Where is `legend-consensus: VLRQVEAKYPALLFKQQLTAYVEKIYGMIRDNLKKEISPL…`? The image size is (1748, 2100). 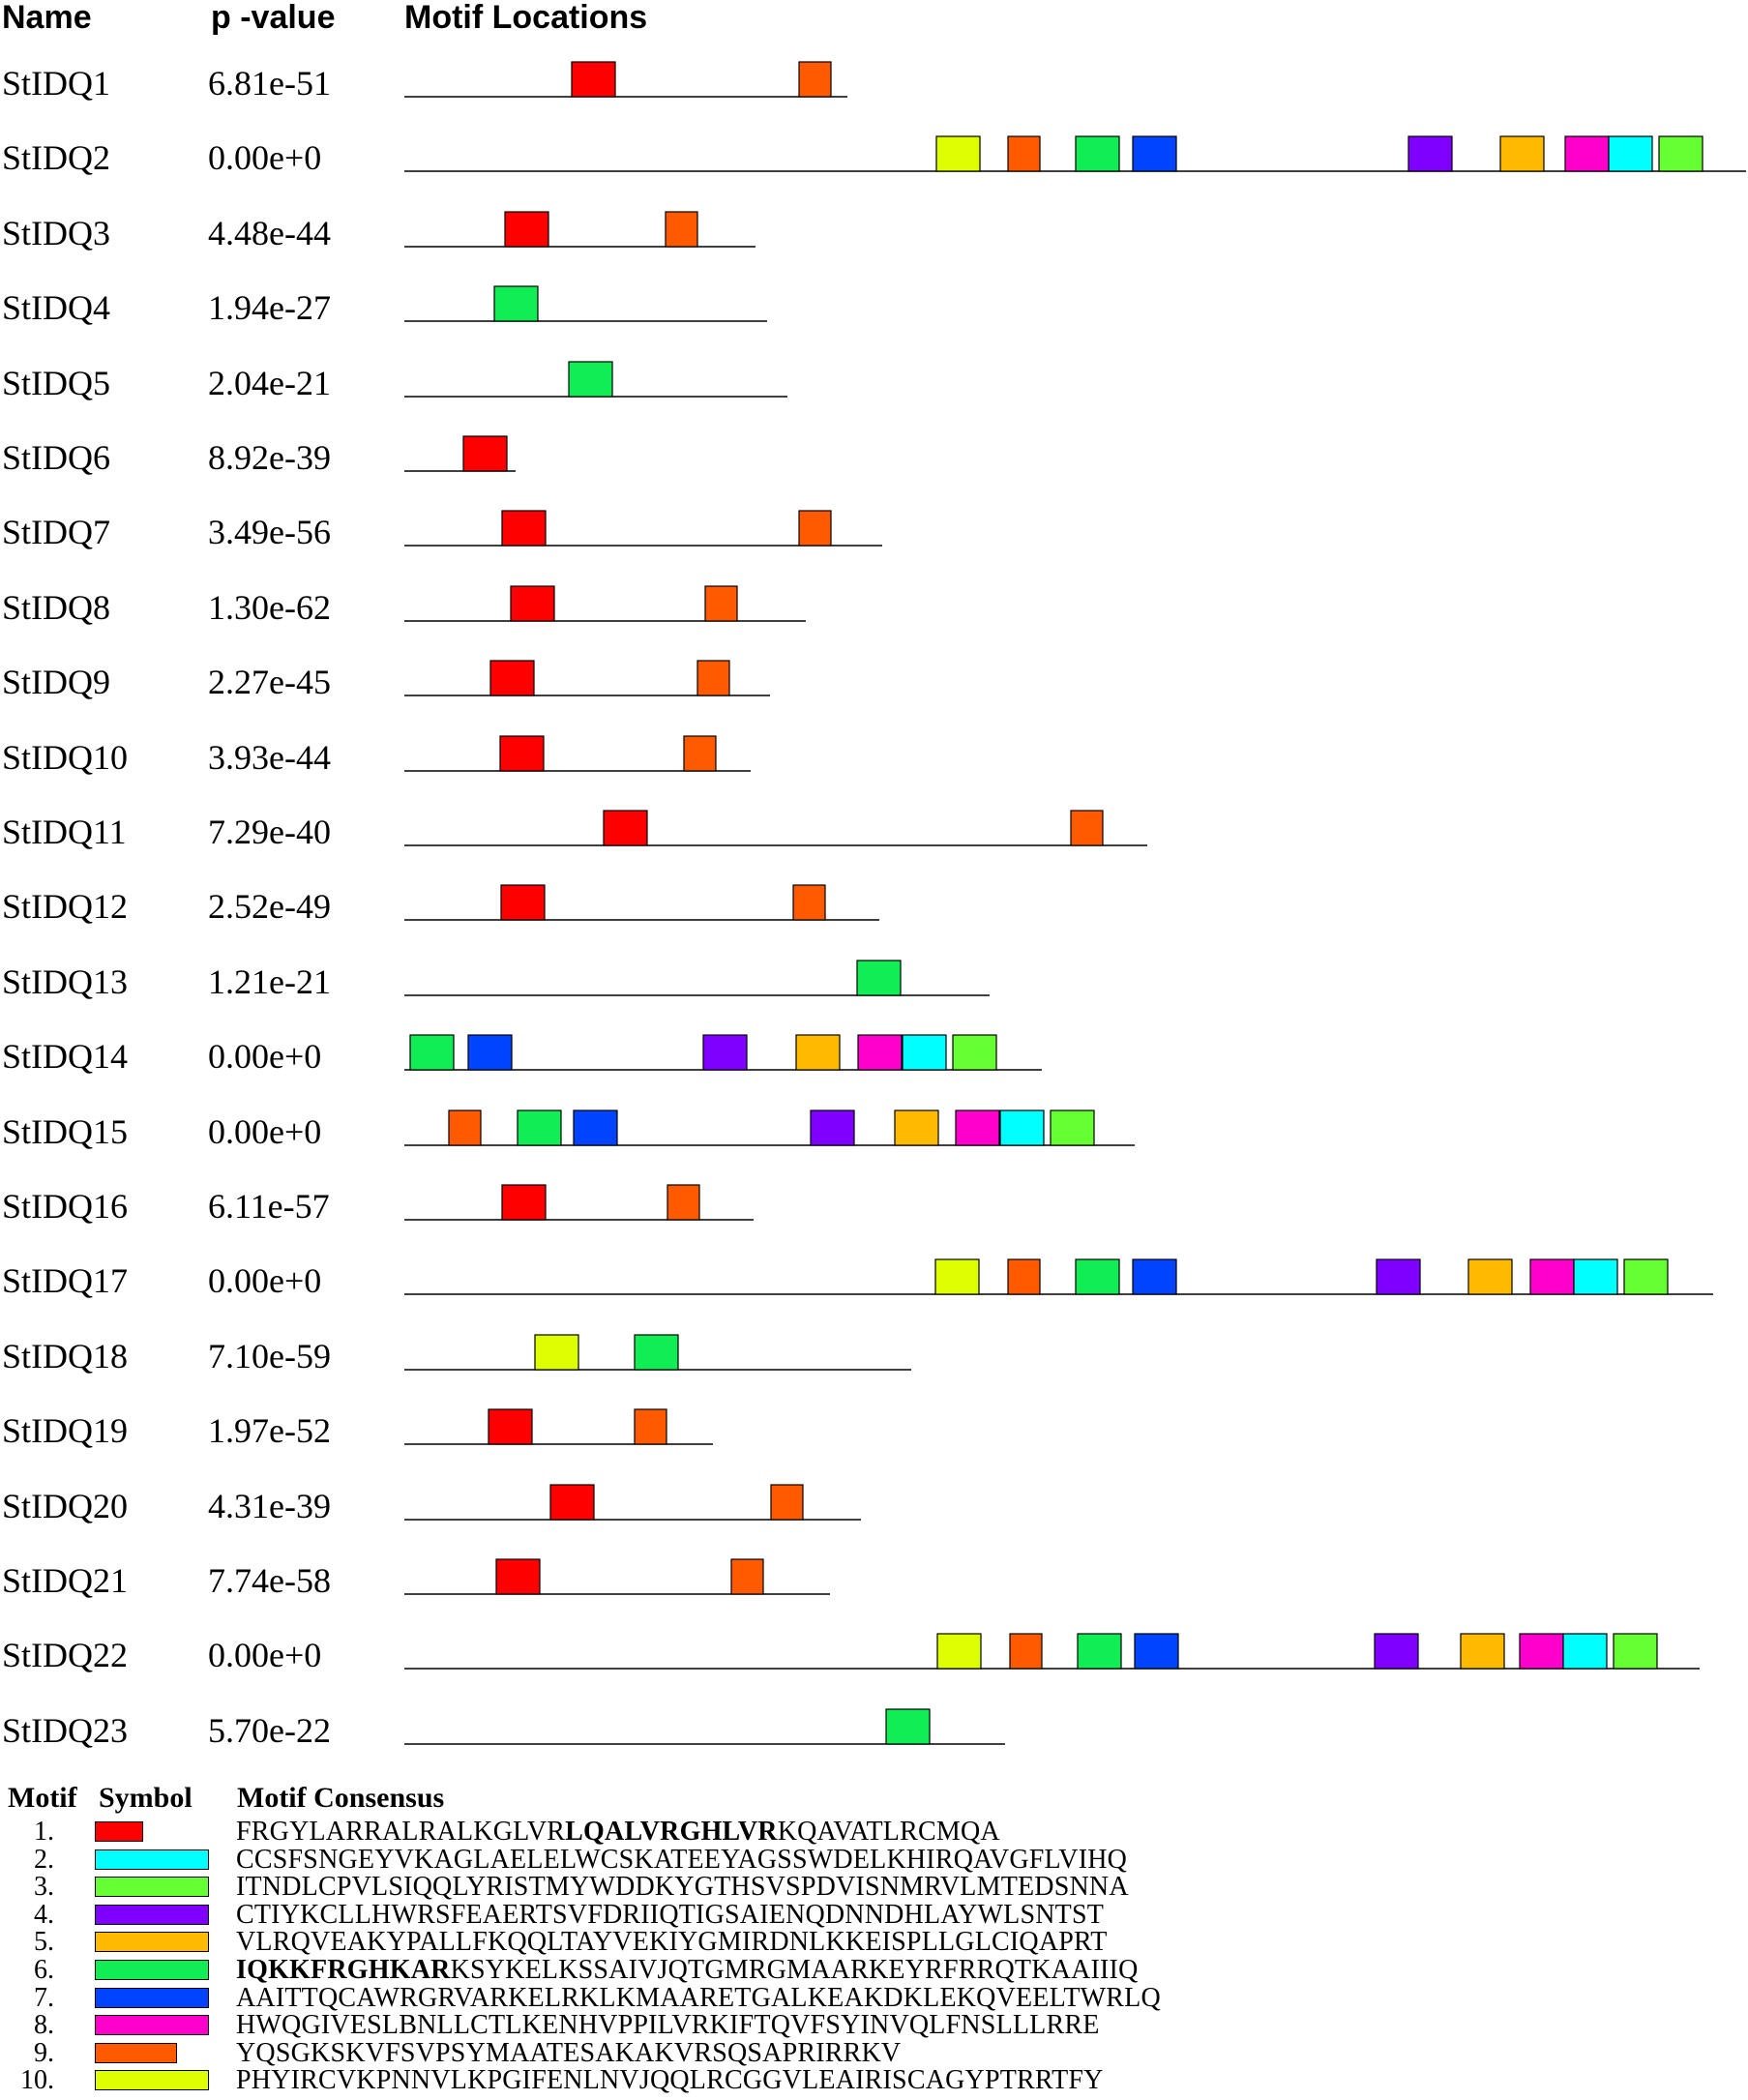 legend-consensus: VLRQVEAKYPALLFKQQLTAYVEKIYGMIRDNLKKEISPL… is located at coordinates (672, 1942).